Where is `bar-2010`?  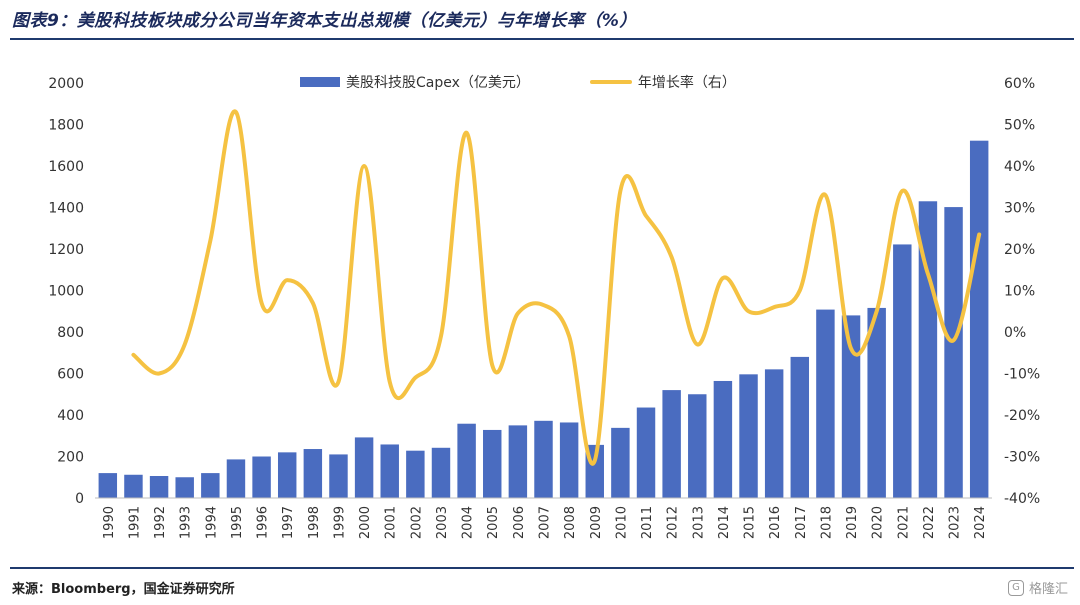
bar-2010 is located at coordinates (620, 462).